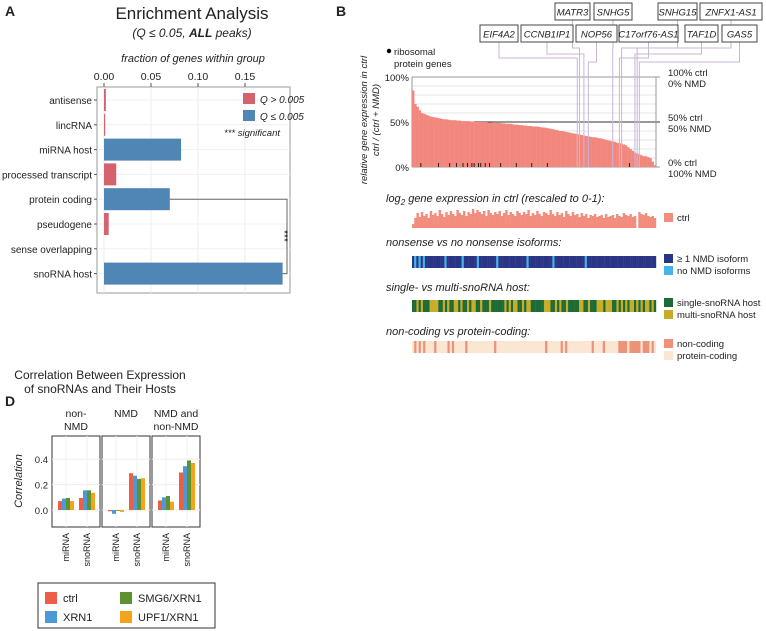 This screenshot has width=766, height=631. Describe the element at coordinates (72, 505) in the screenshot. I see `bar-UPF1-XRN1` at that location.